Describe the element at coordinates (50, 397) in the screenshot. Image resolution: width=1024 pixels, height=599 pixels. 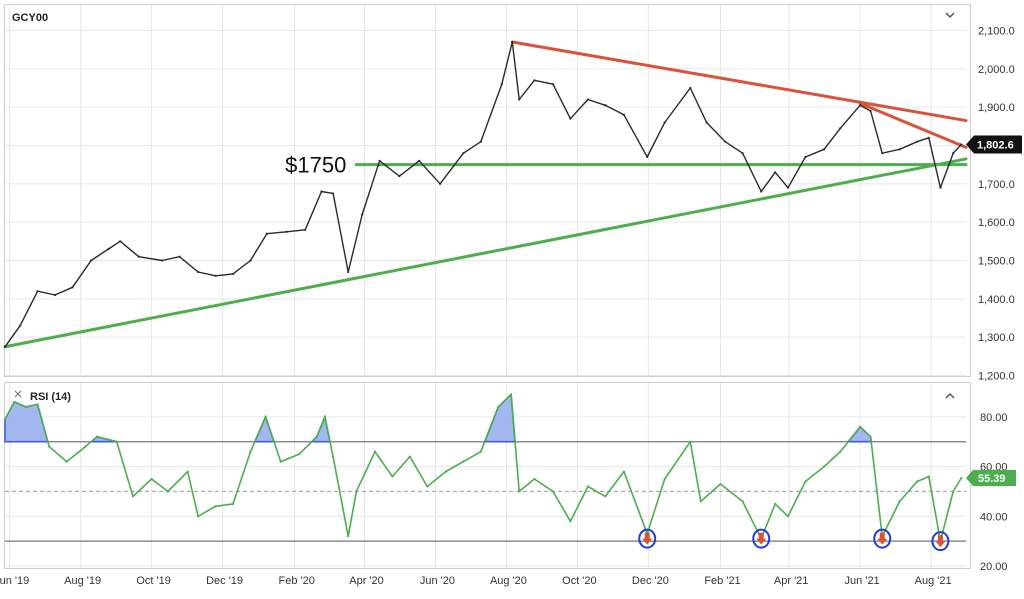
I see `rsi-panel-title: RSI (14)` at that location.